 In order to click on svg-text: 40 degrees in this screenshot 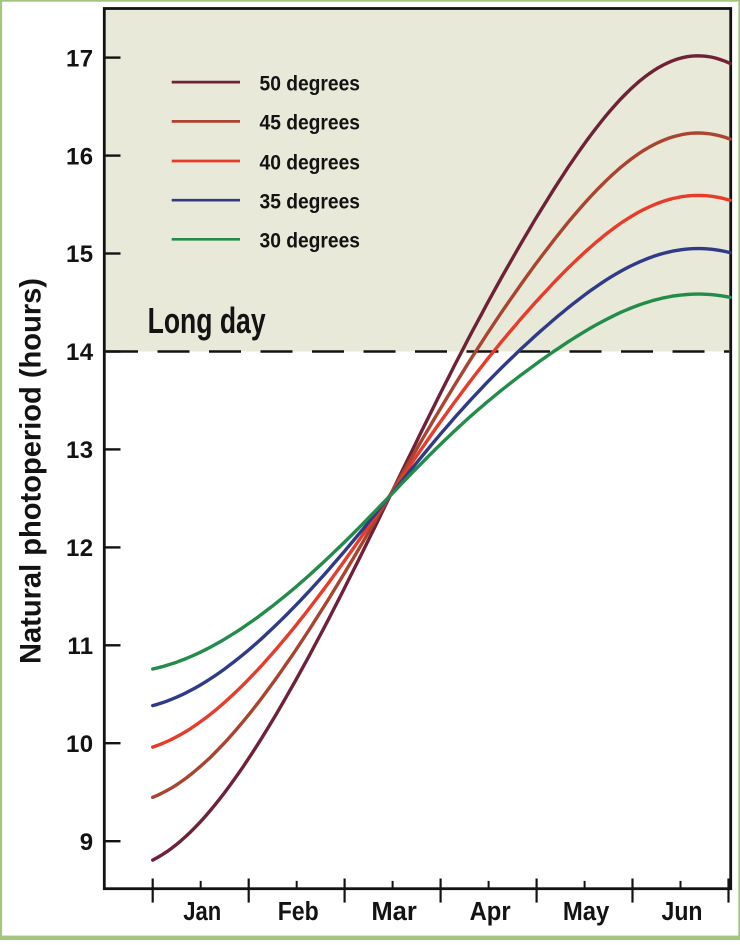, I will do `click(310, 162)`.